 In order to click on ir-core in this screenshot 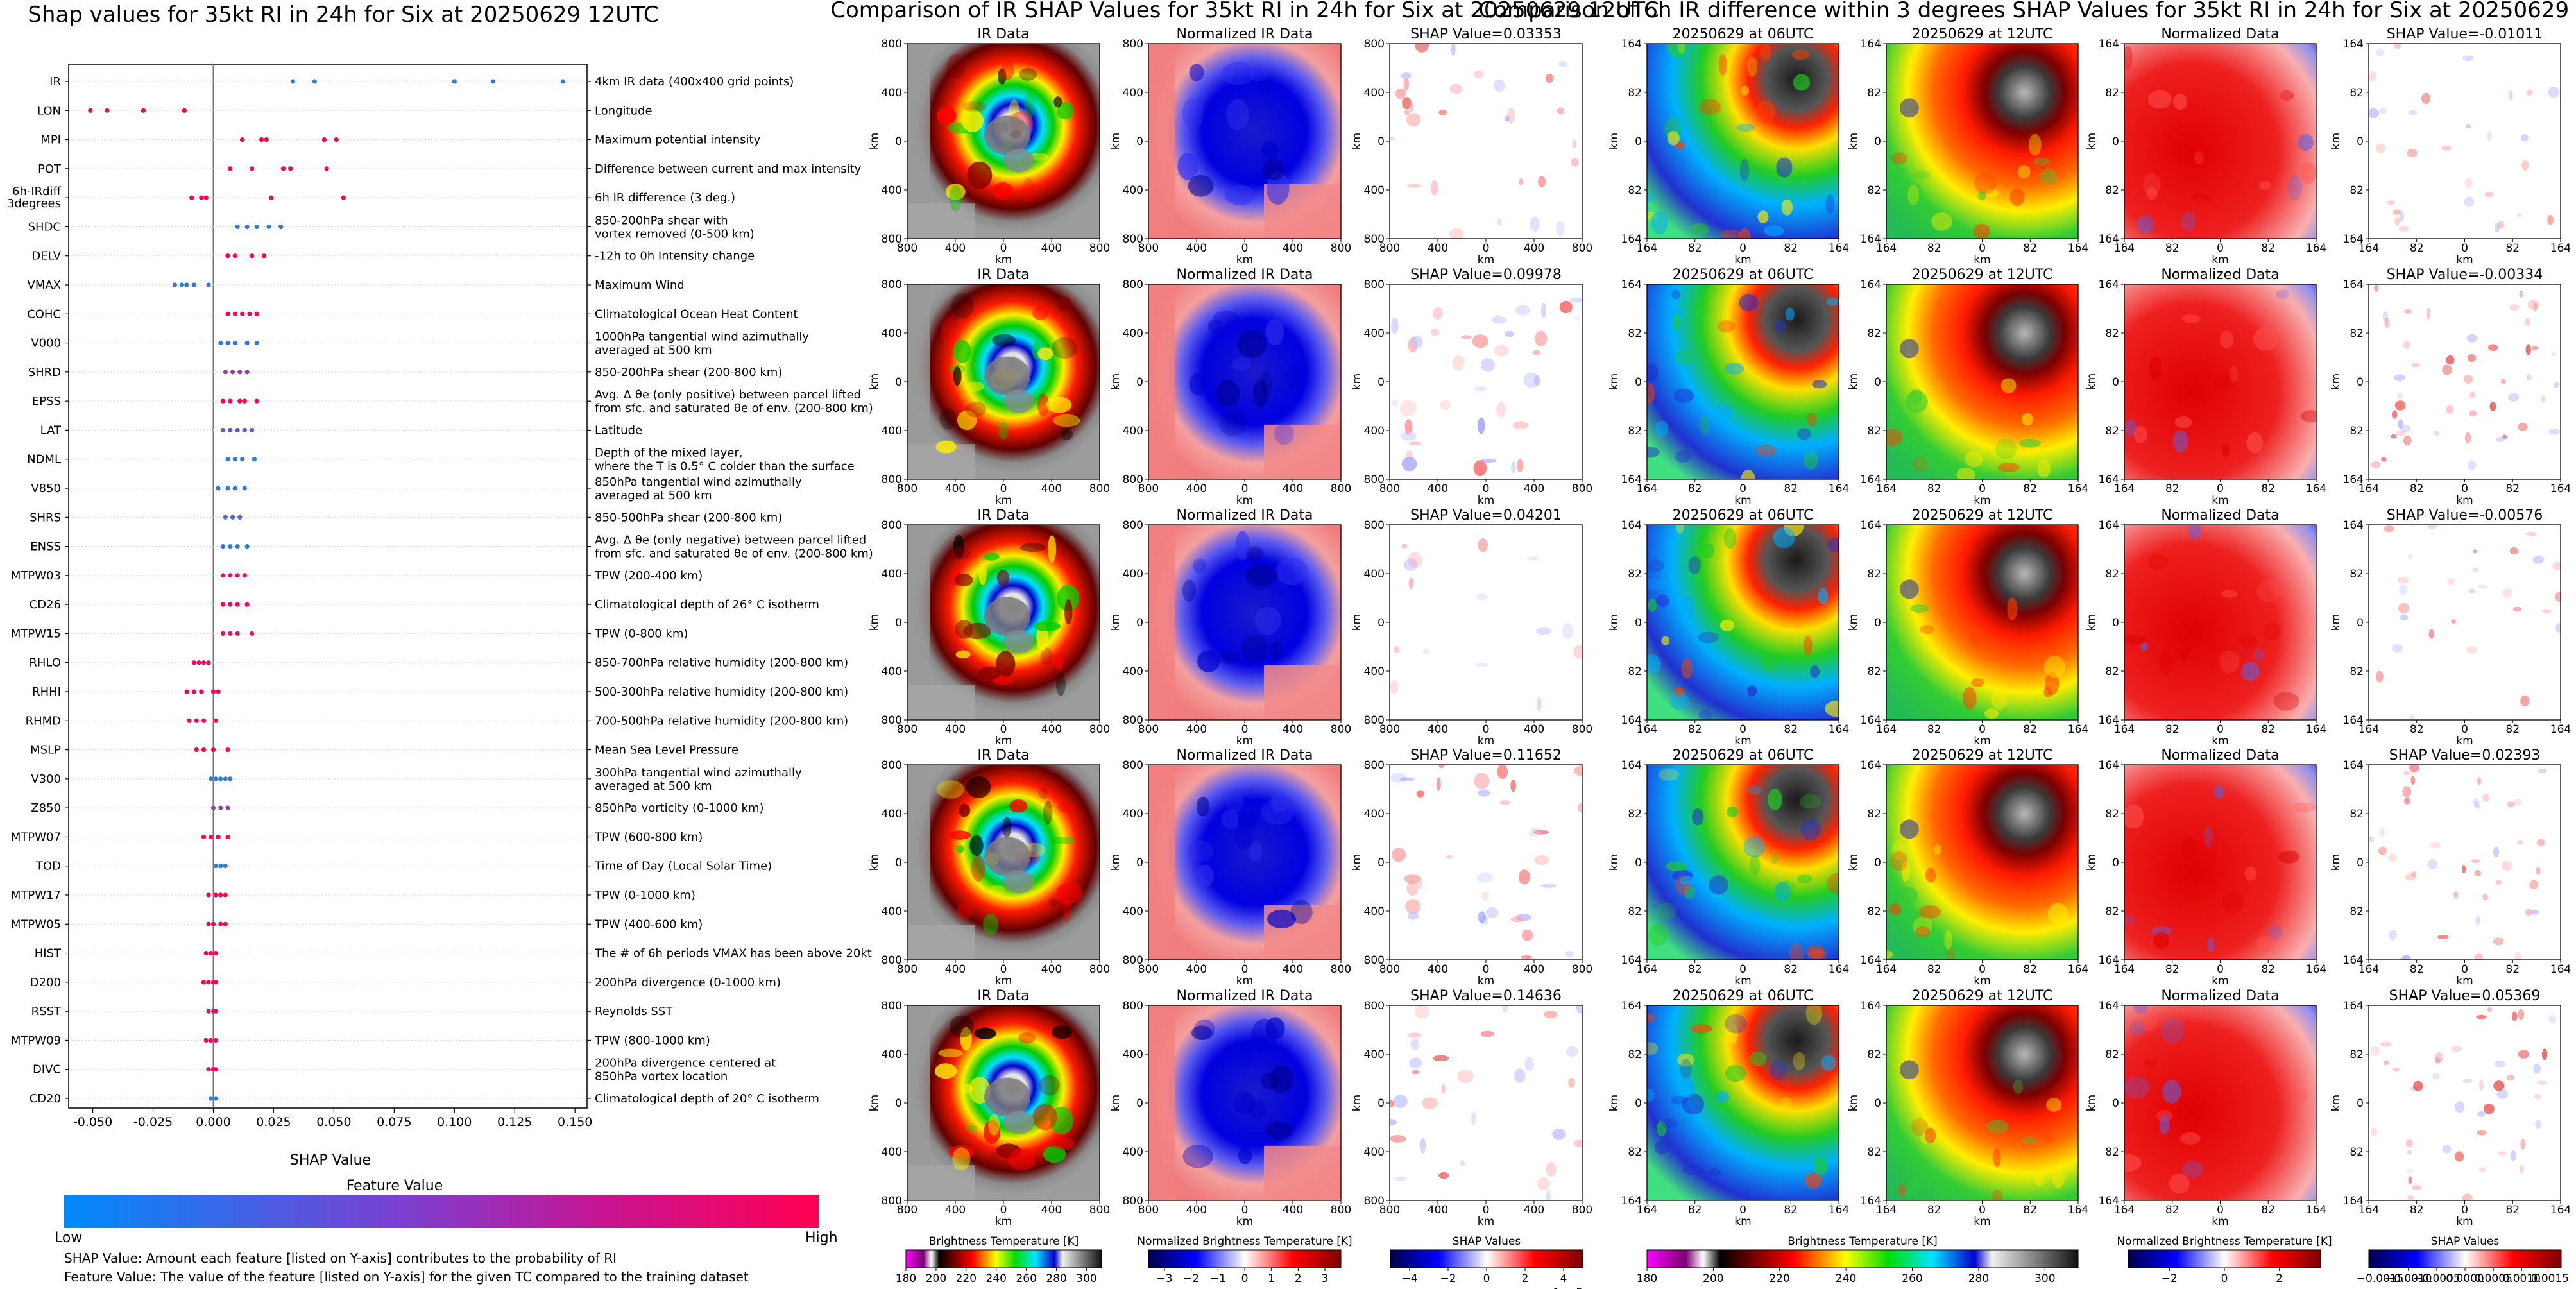, I will do `click(1007, 135)`.